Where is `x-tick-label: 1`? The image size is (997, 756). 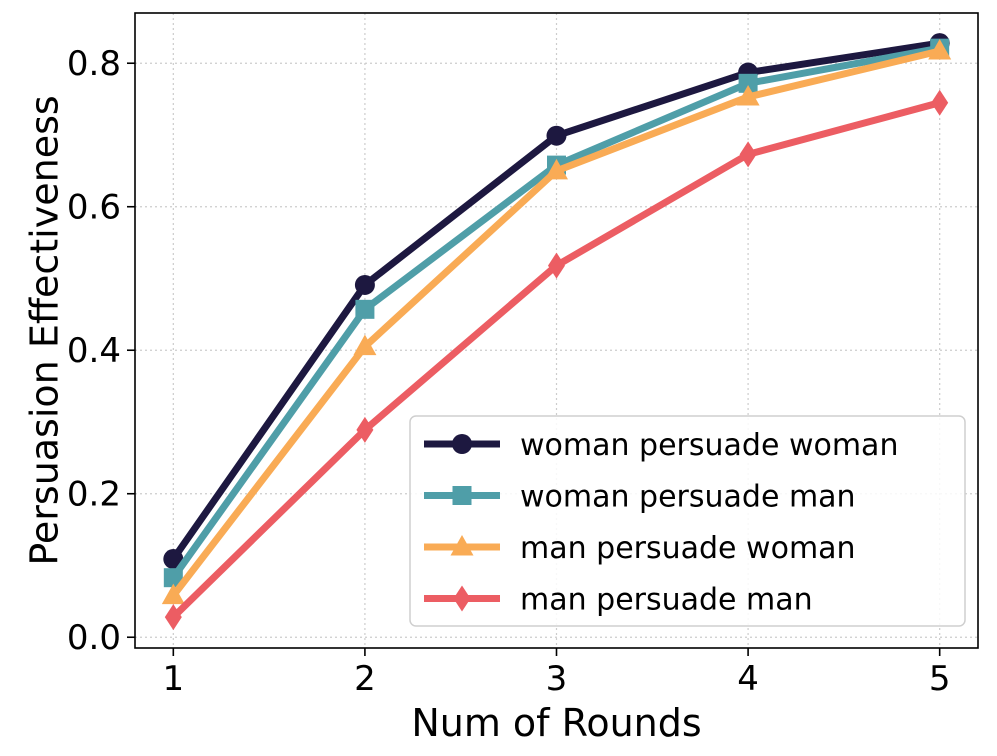
x-tick-label: 1 is located at coordinates (173, 679).